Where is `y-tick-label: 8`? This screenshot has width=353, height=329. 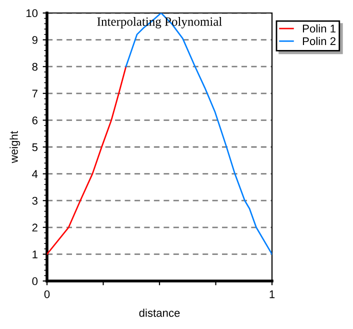 y-tick-label: 8 is located at coordinates (35, 66).